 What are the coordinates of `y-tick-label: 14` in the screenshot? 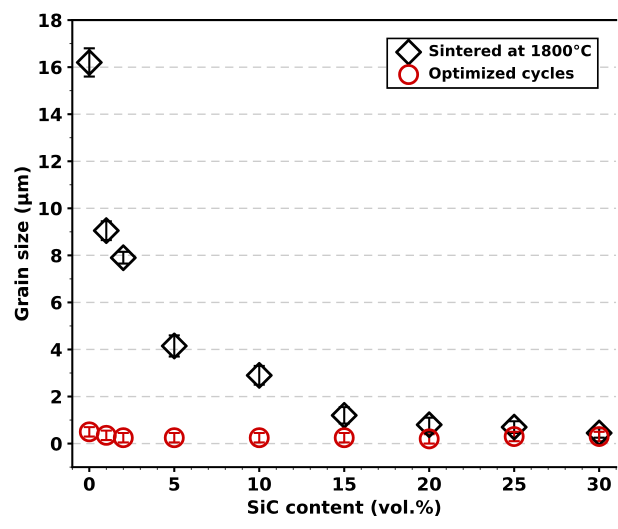 It's located at (50, 115).